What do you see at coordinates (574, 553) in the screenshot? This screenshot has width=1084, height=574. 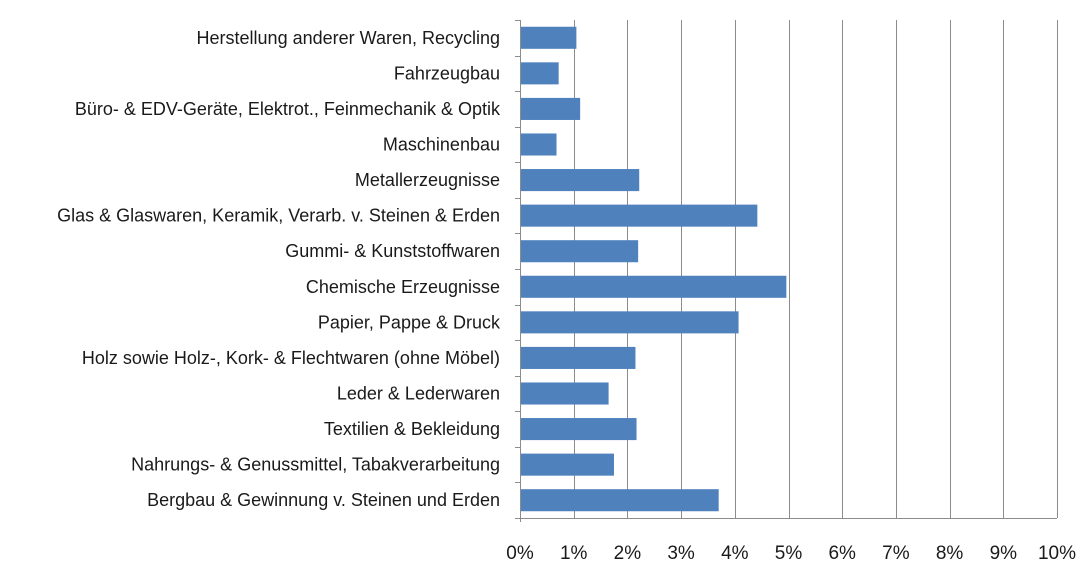 I see `x-tick-label: 1%` at bounding box center [574, 553].